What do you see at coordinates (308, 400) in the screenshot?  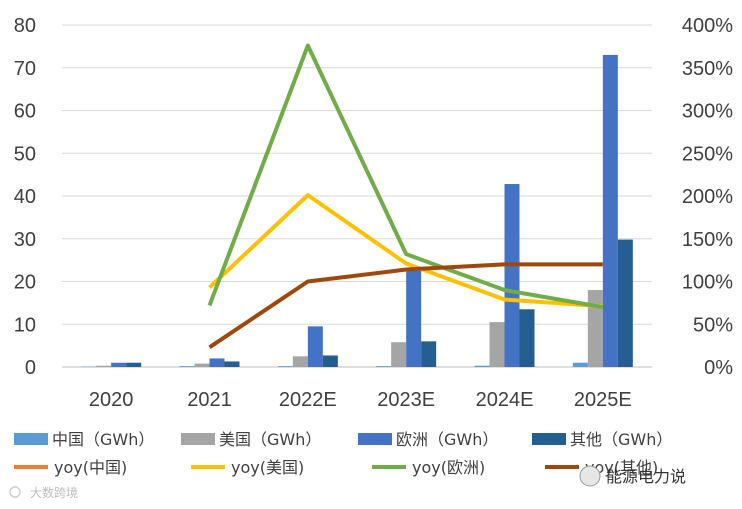 I see `x-tick-label: 2022E` at bounding box center [308, 400].